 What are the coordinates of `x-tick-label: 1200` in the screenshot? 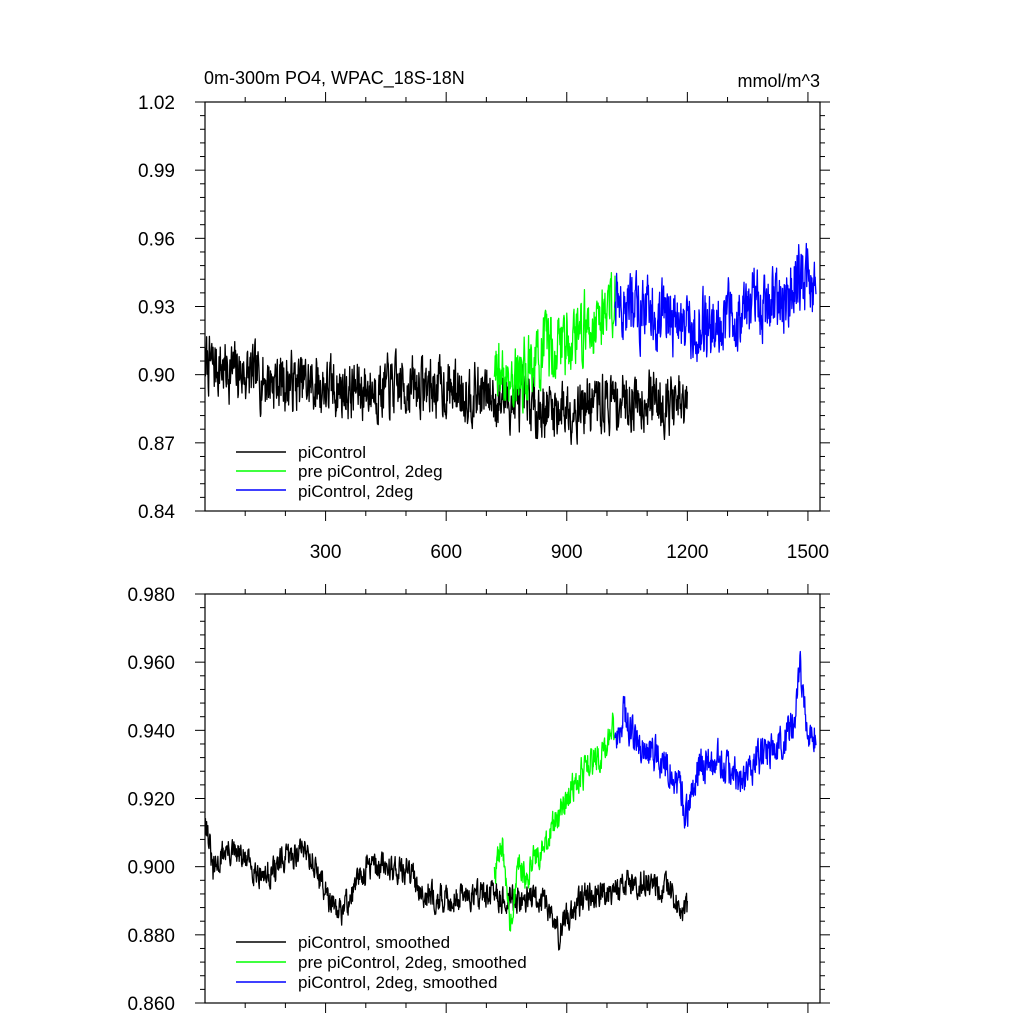 It's located at (687, 552).